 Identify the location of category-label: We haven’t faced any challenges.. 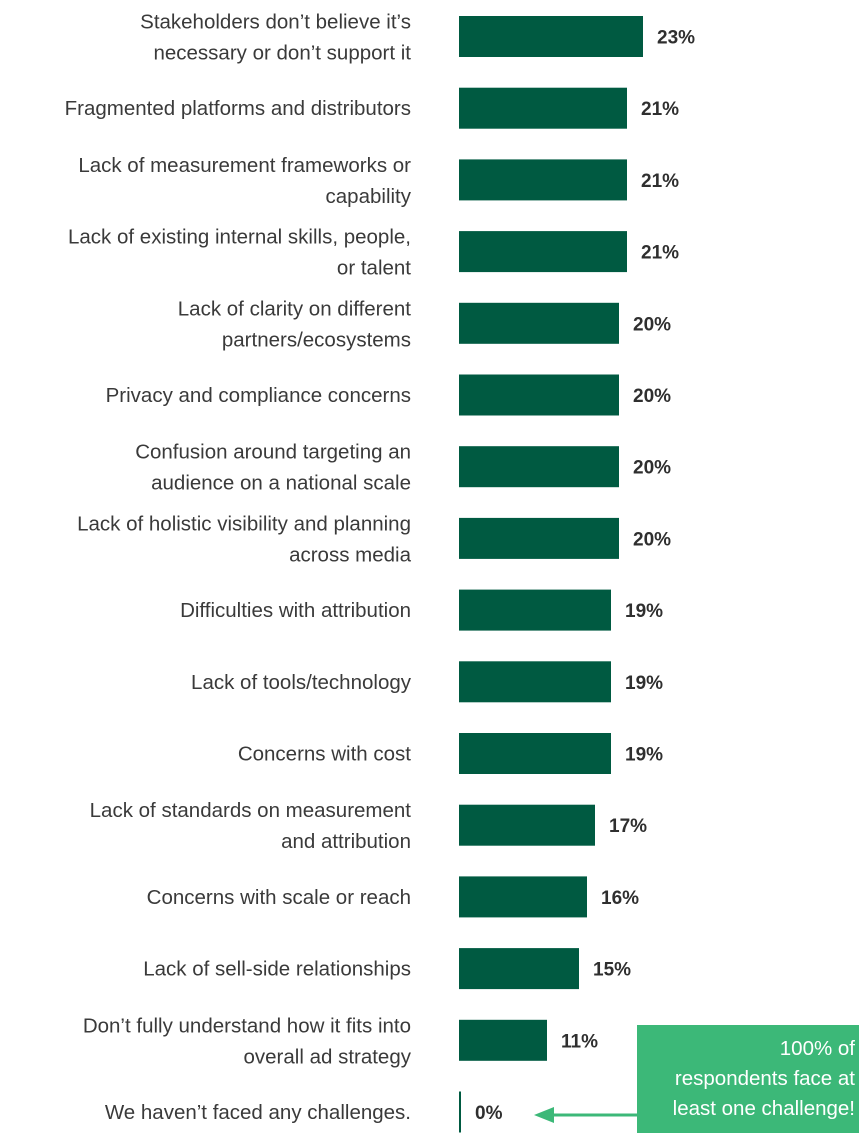
(258, 1112).